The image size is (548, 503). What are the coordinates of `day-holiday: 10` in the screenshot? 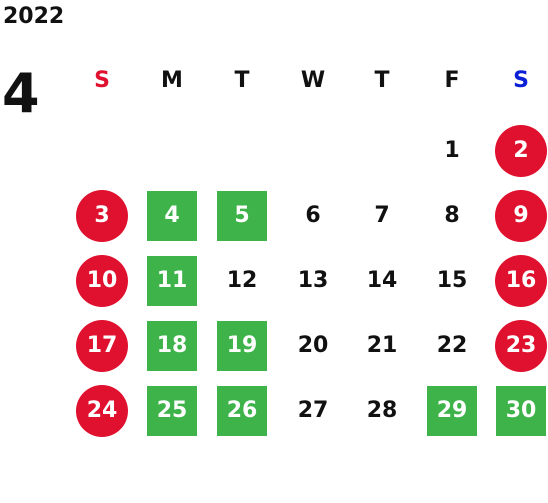 It's located at (102, 281).